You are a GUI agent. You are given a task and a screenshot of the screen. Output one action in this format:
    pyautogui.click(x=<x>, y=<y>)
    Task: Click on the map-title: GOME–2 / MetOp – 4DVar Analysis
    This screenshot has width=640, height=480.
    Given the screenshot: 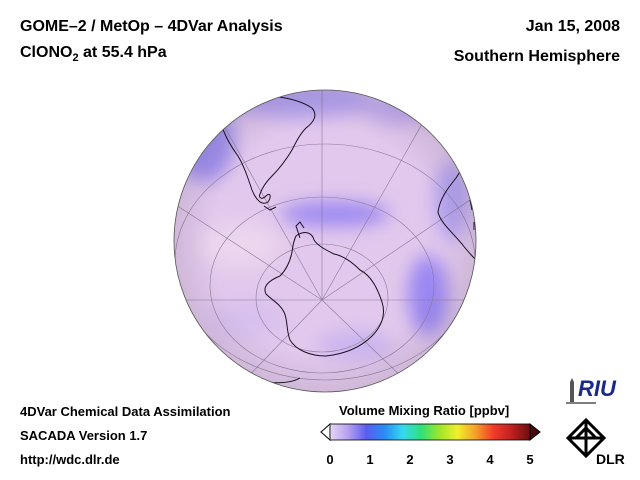 What is the action you would take?
    pyautogui.click(x=151, y=26)
    